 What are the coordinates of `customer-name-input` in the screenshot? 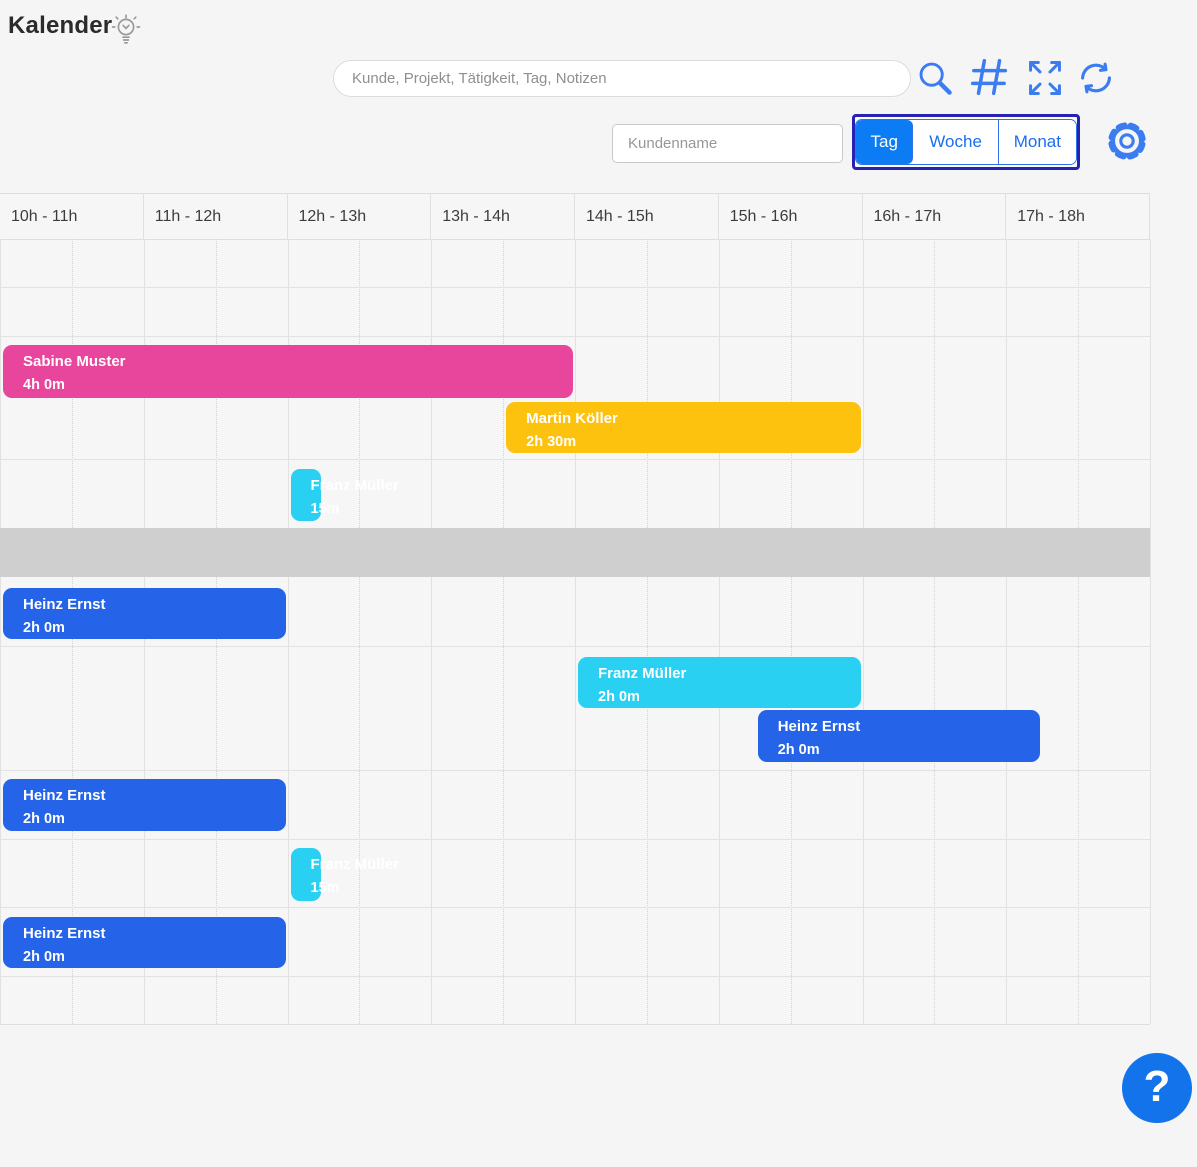 It's located at (727, 143).